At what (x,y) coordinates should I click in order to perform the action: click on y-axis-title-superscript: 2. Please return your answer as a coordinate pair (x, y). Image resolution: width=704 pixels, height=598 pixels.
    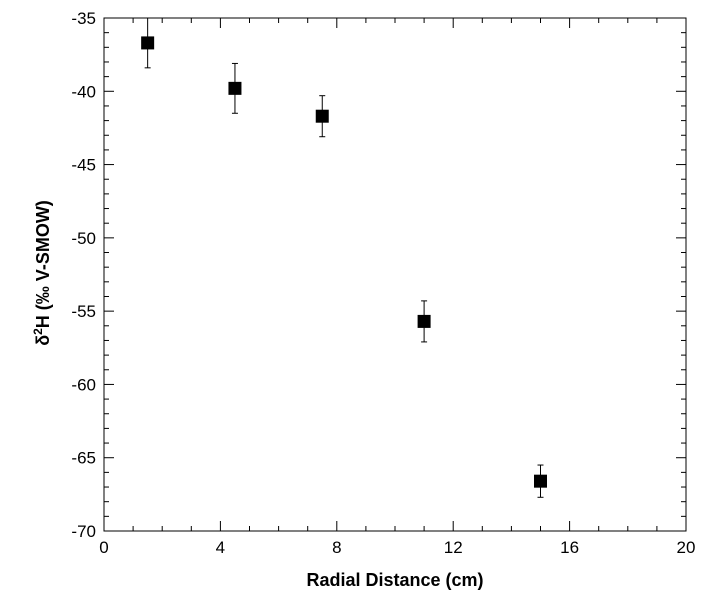
    Looking at the image, I should click on (38, 331).